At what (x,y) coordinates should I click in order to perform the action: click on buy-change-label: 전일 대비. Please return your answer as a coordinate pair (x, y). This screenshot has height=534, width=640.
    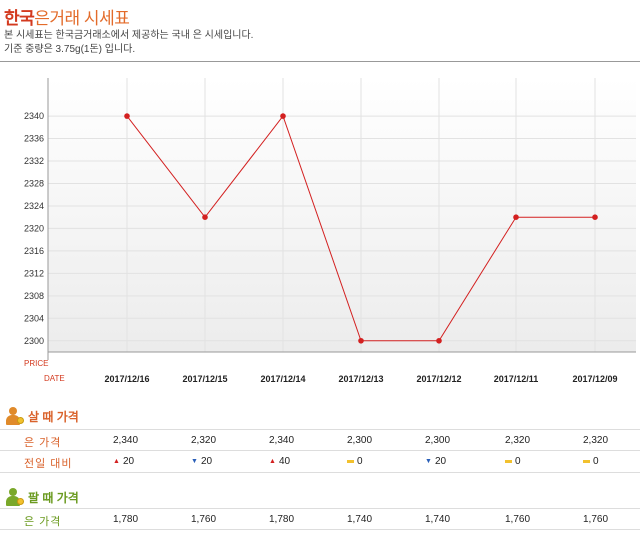
    Looking at the image, I should click on (48, 464).